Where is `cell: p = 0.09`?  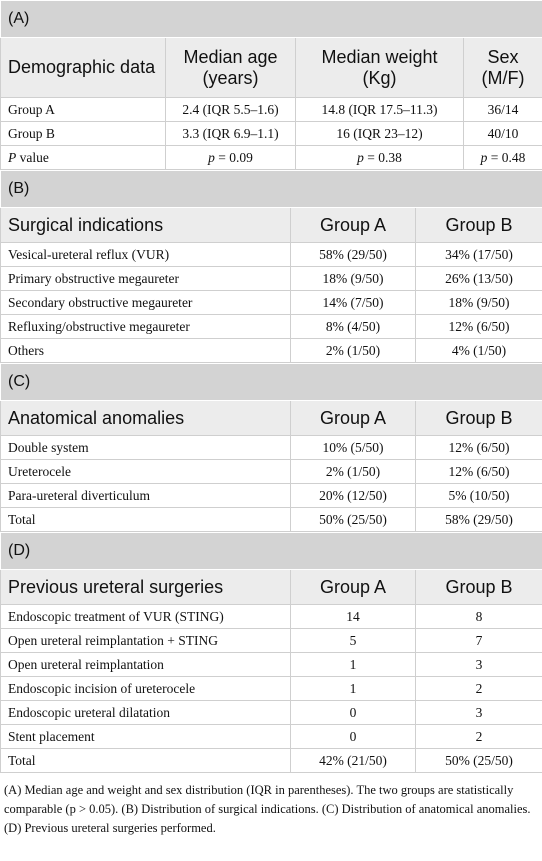 cell: p = 0.09 is located at coordinates (230, 157).